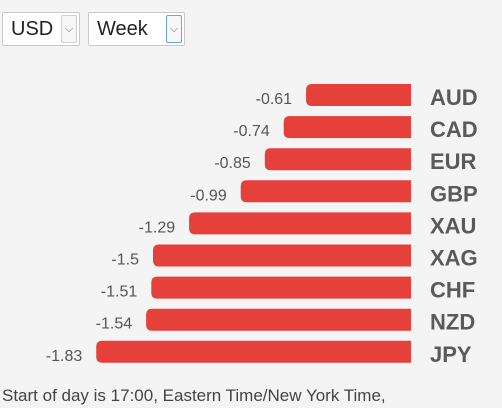  What do you see at coordinates (251, 131) in the screenshot?
I see `value-label-cad: -0.74` at bounding box center [251, 131].